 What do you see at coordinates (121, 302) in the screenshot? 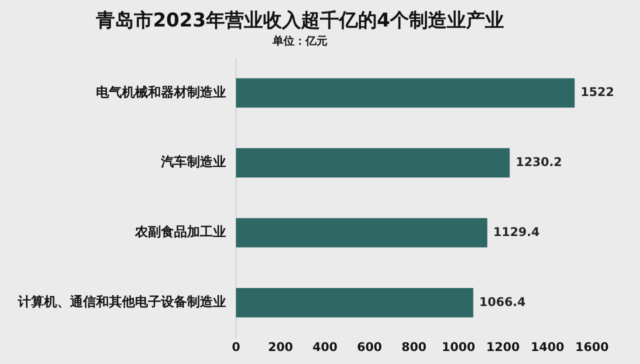
I see `y-tick-label: 计算机、通信和其他电子设备制造业` at bounding box center [121, 302].